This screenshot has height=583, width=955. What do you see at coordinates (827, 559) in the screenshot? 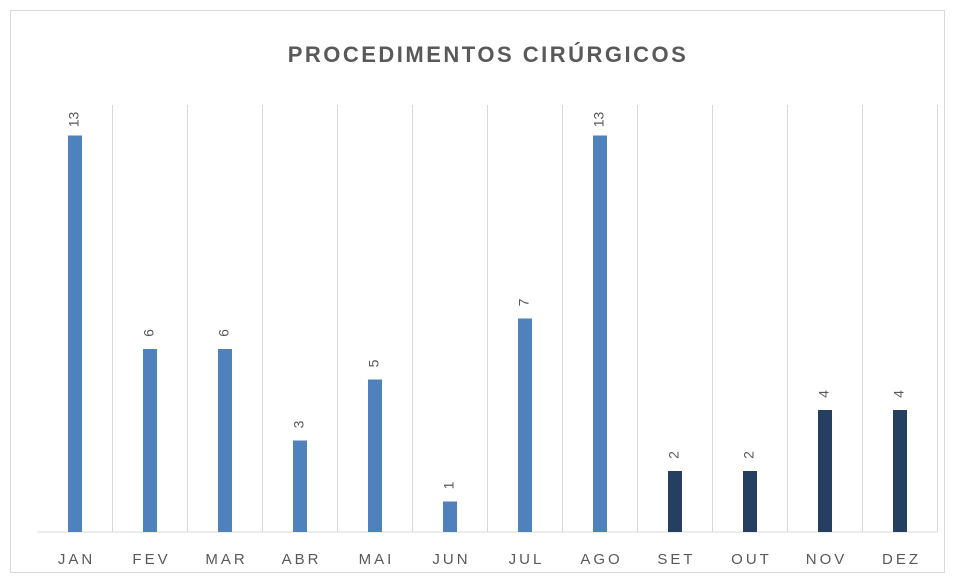
I see `x-tick-label: NOV` at bounding box center [827, 559].